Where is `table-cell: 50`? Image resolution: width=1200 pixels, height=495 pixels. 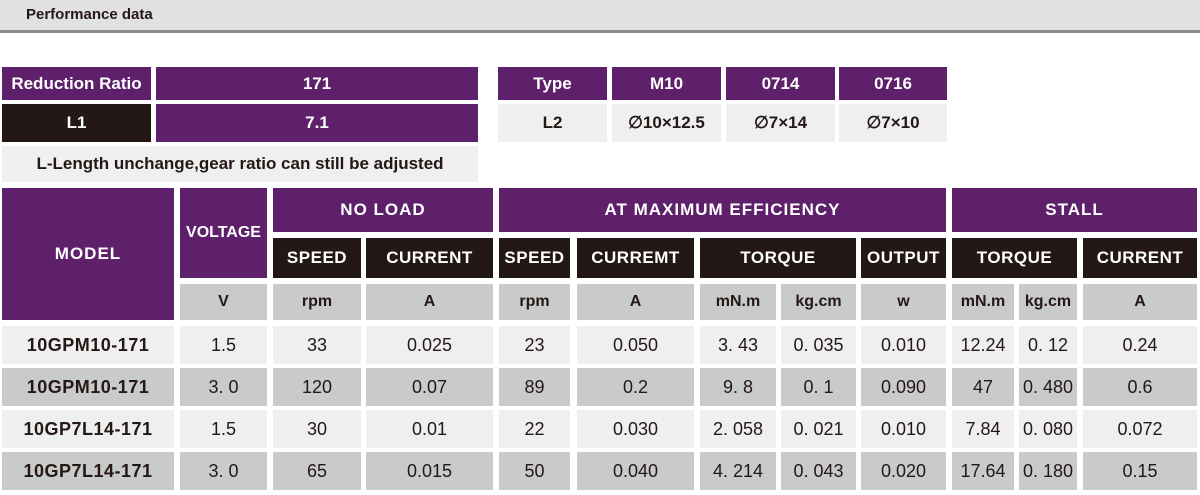 table-cell: 50 is located at coordinates (534, 471).